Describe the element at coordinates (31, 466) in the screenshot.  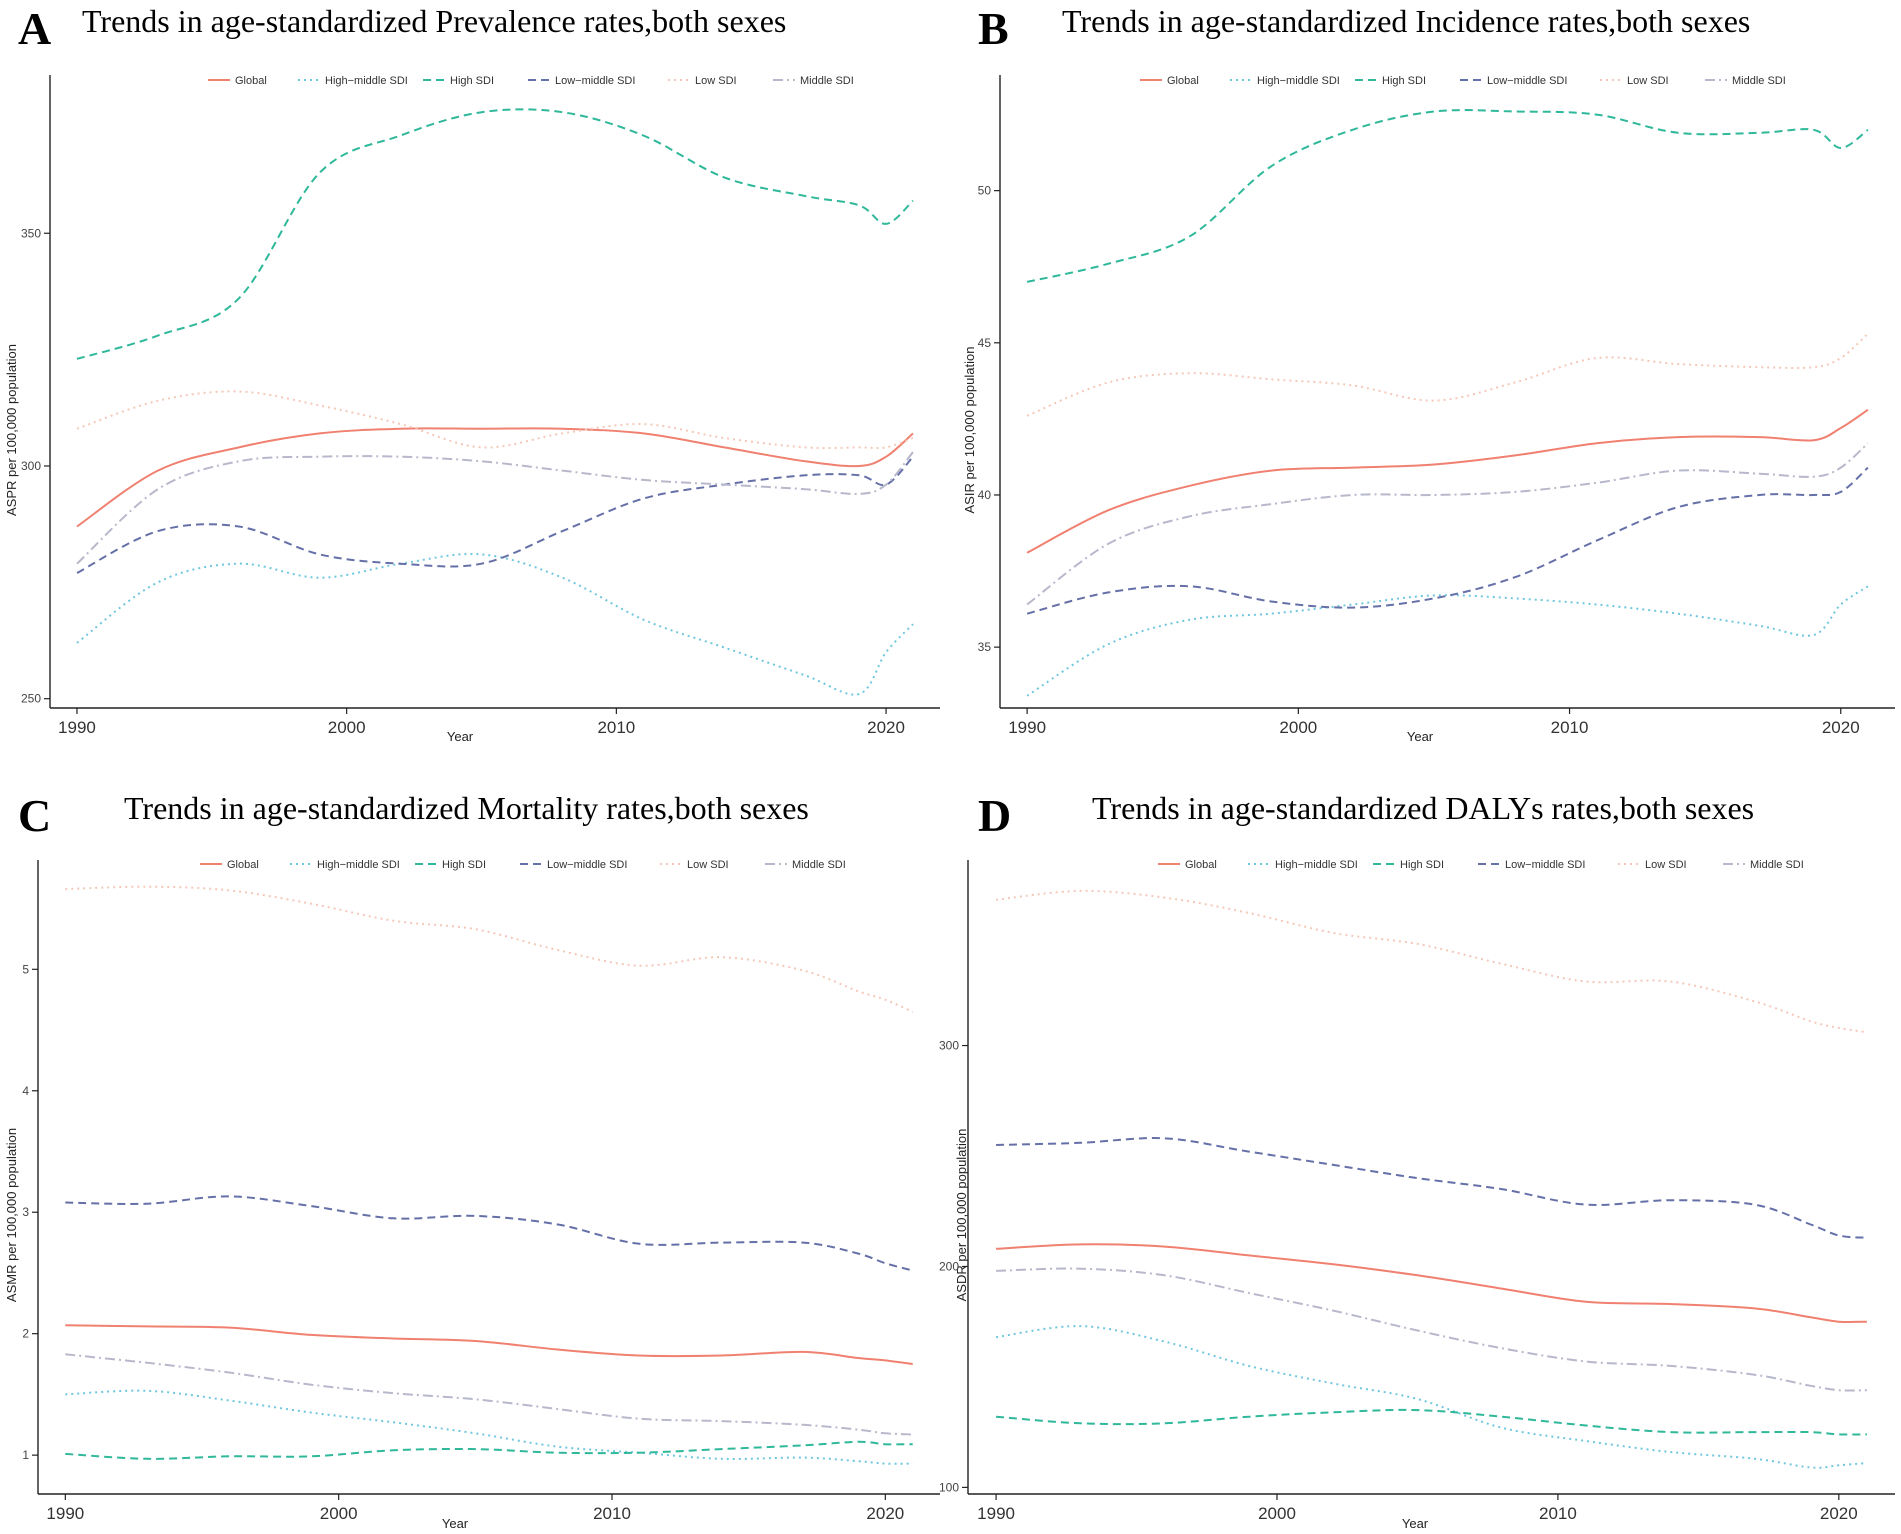
I see `y-tick-label-a: 300` at that location.